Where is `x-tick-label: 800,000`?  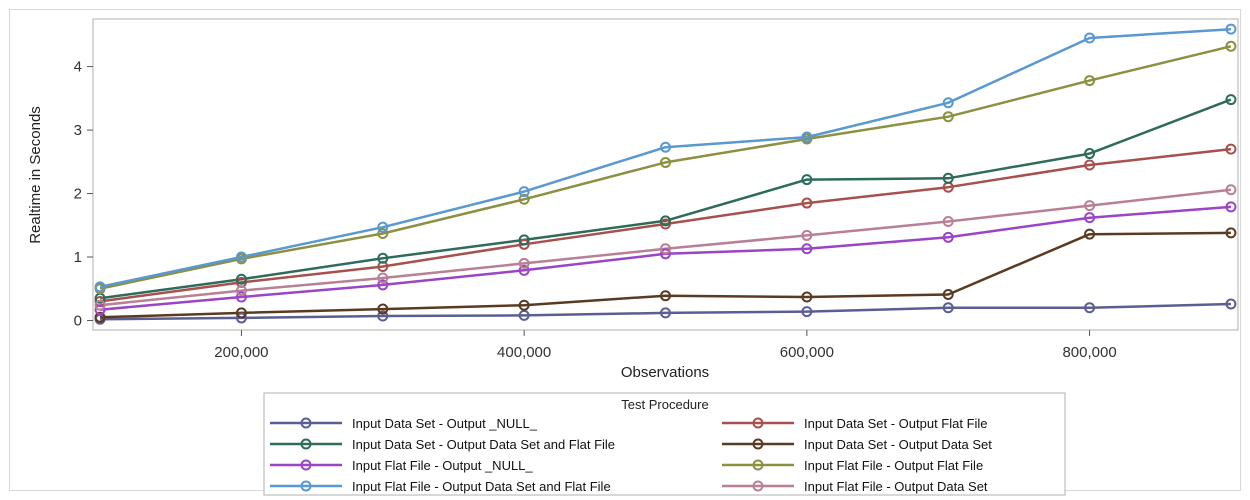
x-tick-label: 800,000 is located at coordinates (1089, 352).